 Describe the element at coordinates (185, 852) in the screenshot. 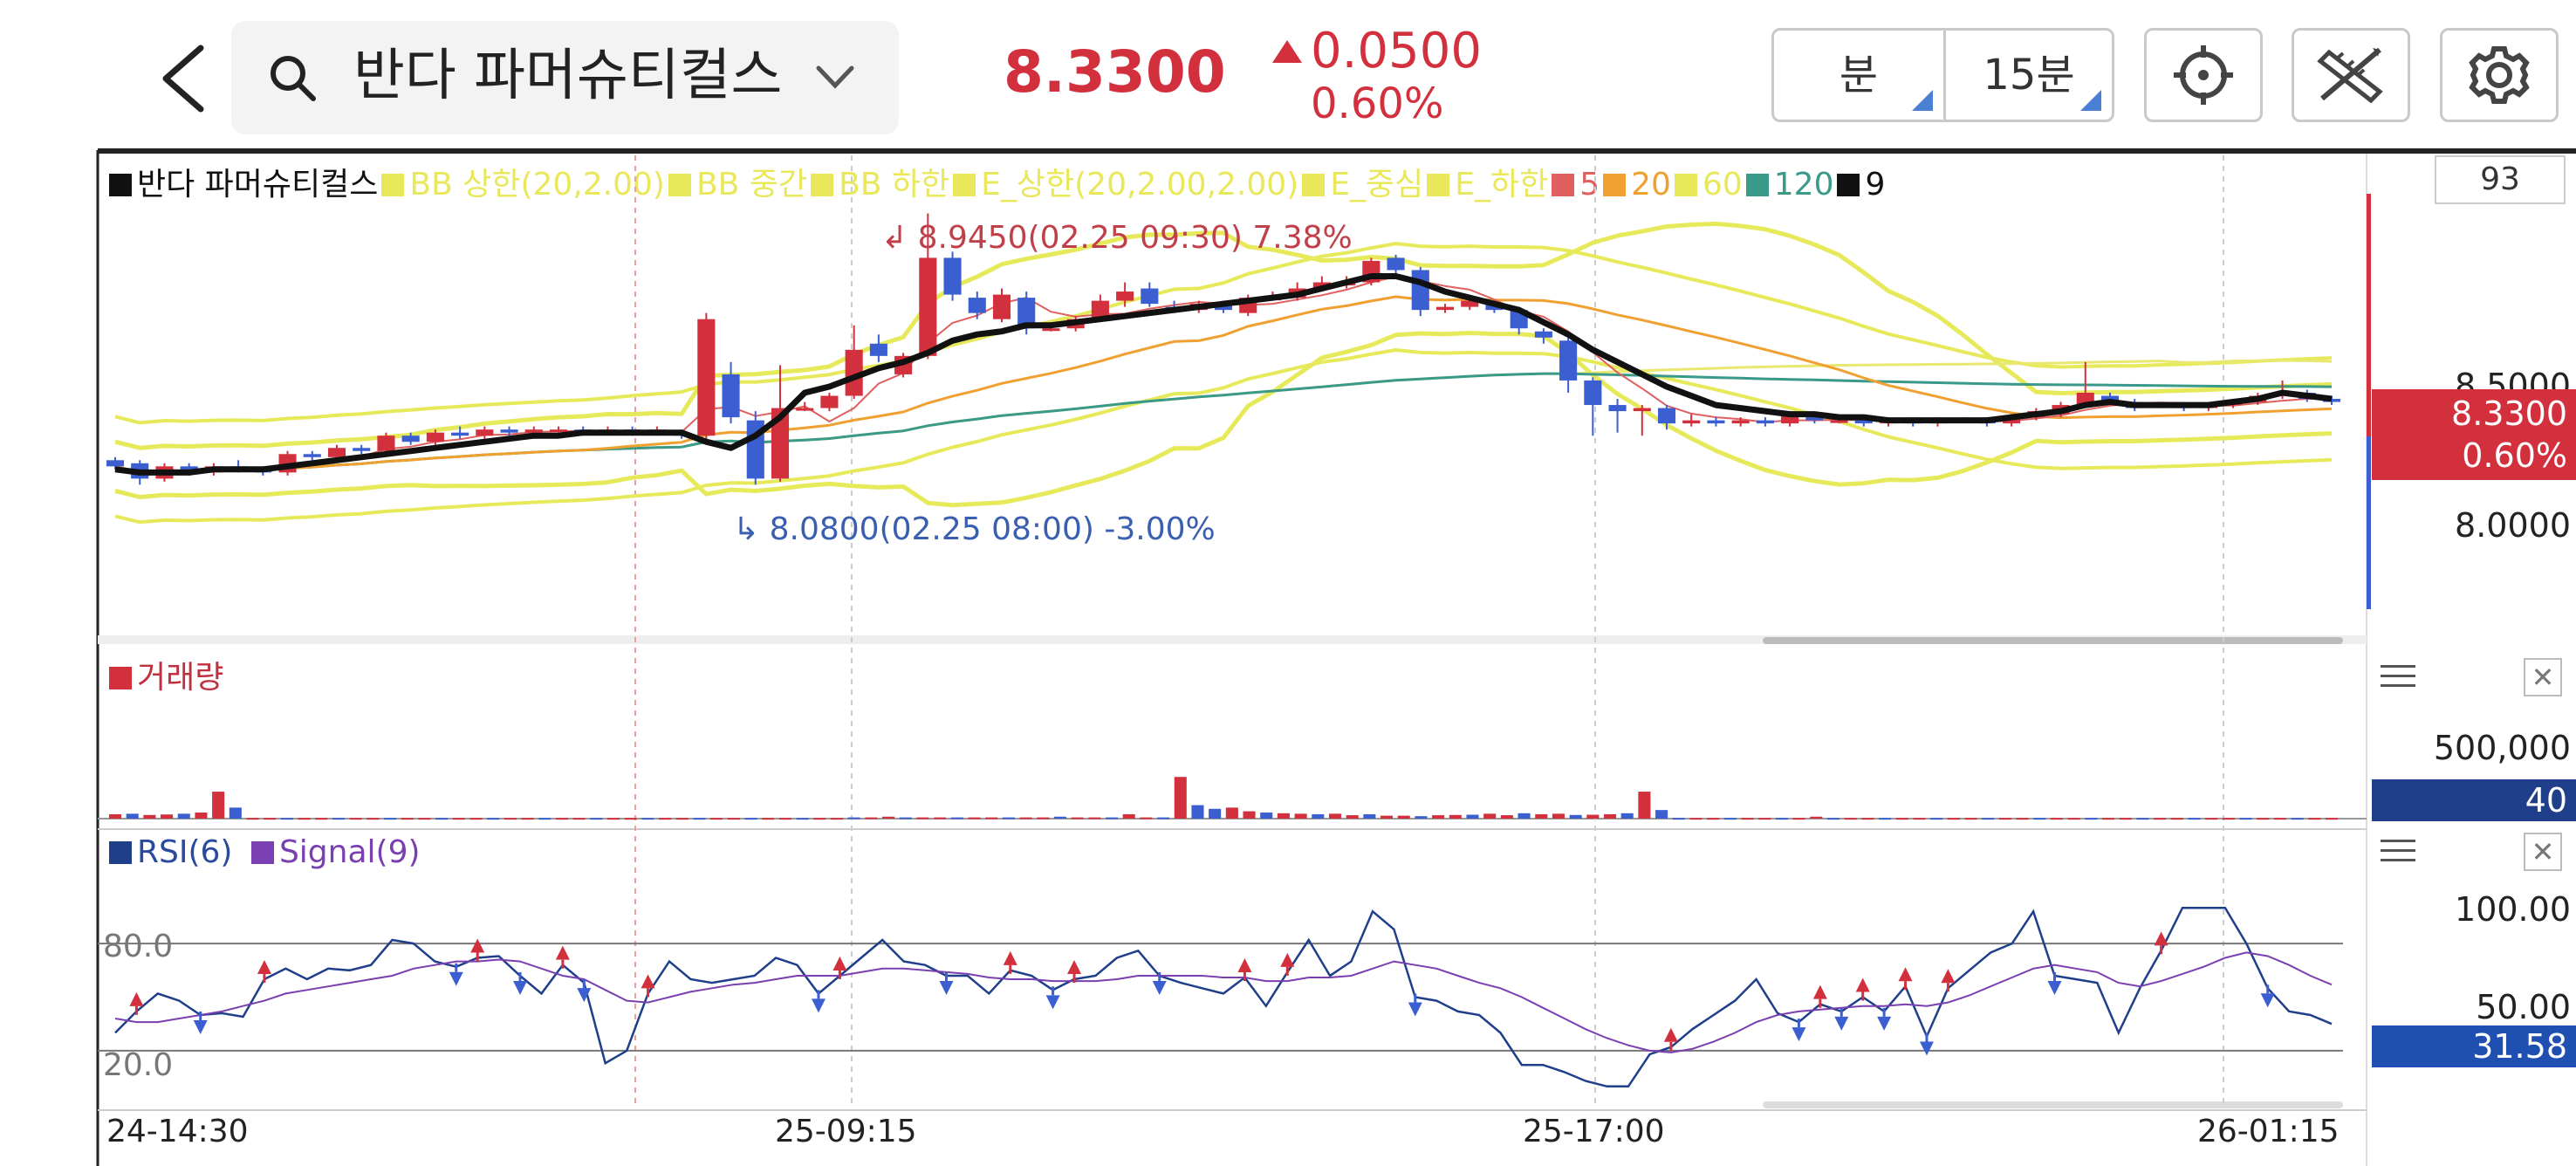

I see `rsi-title-text: RSI(6)` at that location.